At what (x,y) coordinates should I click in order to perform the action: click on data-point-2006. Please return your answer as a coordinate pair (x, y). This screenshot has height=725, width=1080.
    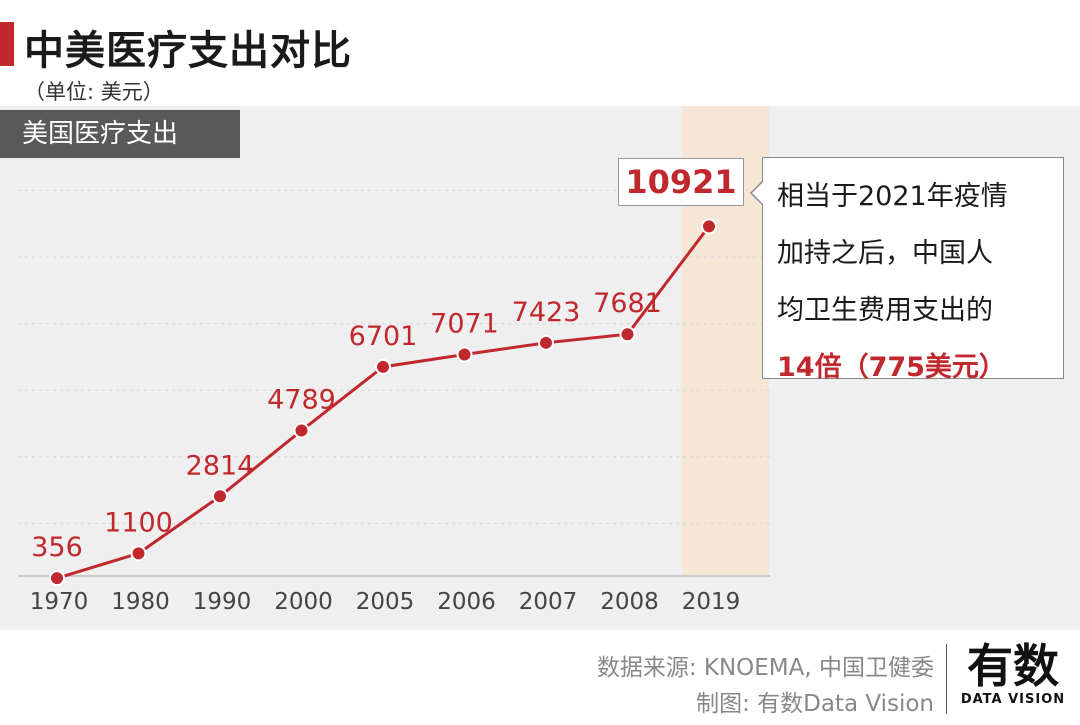
    Looking at the image, I should click on (464, 354).